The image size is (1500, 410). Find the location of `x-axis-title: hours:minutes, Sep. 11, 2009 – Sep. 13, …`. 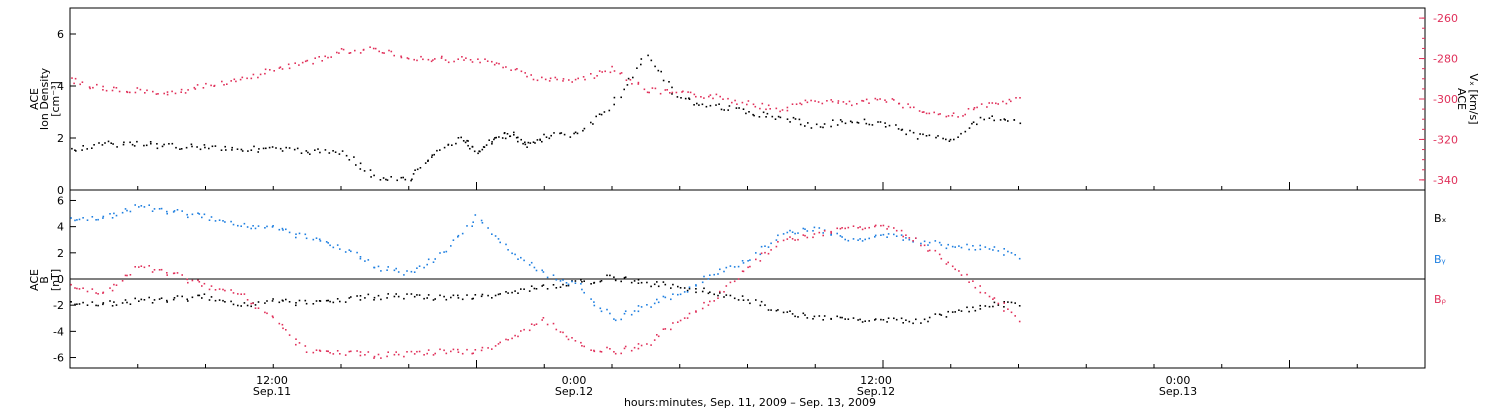

x-axis-title: hours:minutes, Sep. 11, 2009 – Sep. 13, … is located at coordinates (750, 402).